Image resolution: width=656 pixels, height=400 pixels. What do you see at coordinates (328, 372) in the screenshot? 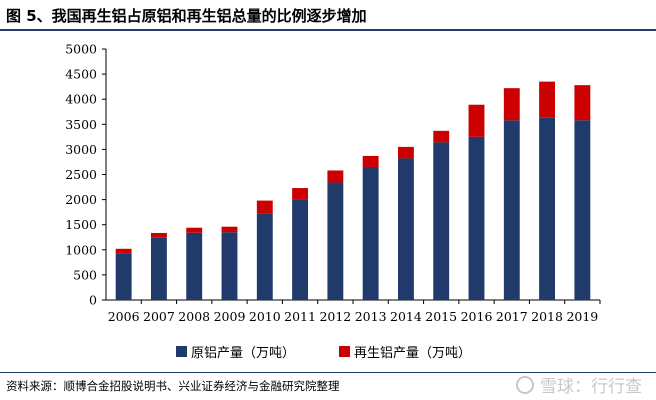
I see `source-rule` at bounding box center [328, 372].